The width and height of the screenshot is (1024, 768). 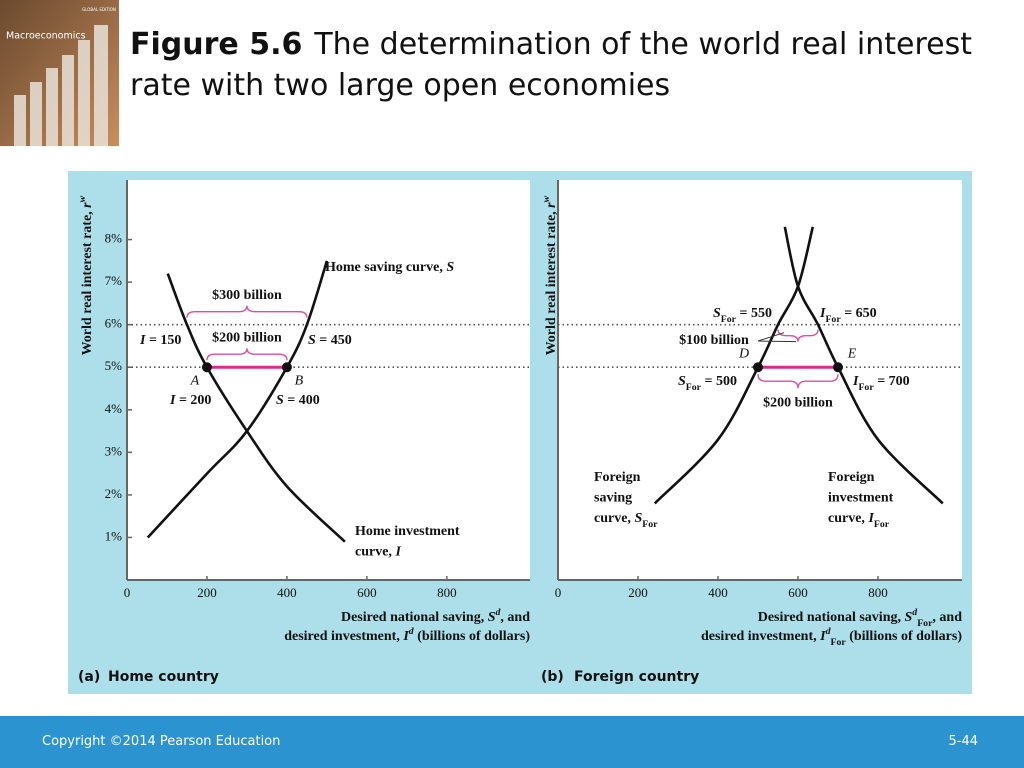 What do you see at coordinates (892, 381) in the screenshot?
I see `text-part: = 700` at bounding box center [892, 381].